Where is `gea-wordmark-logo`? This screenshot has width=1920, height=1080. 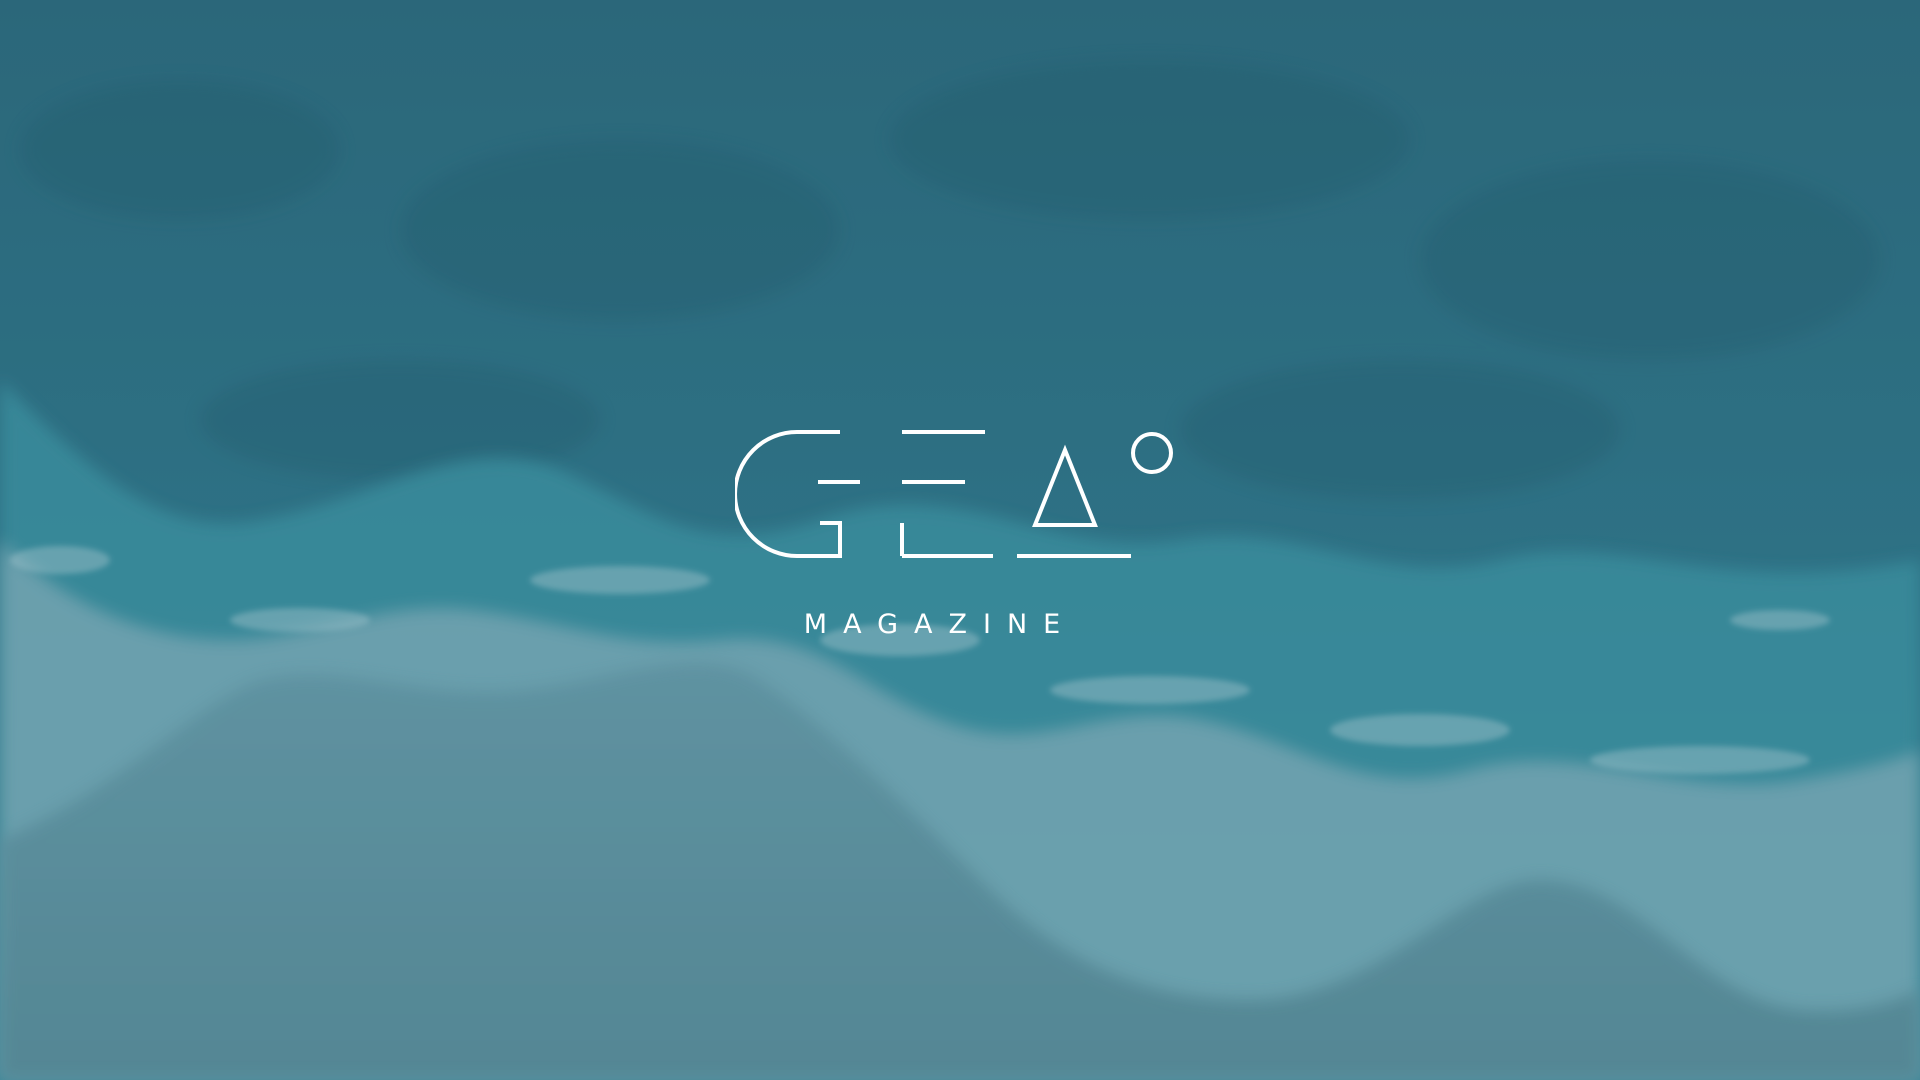
gea-wordmark-logo is located at coordinates (954, 494).